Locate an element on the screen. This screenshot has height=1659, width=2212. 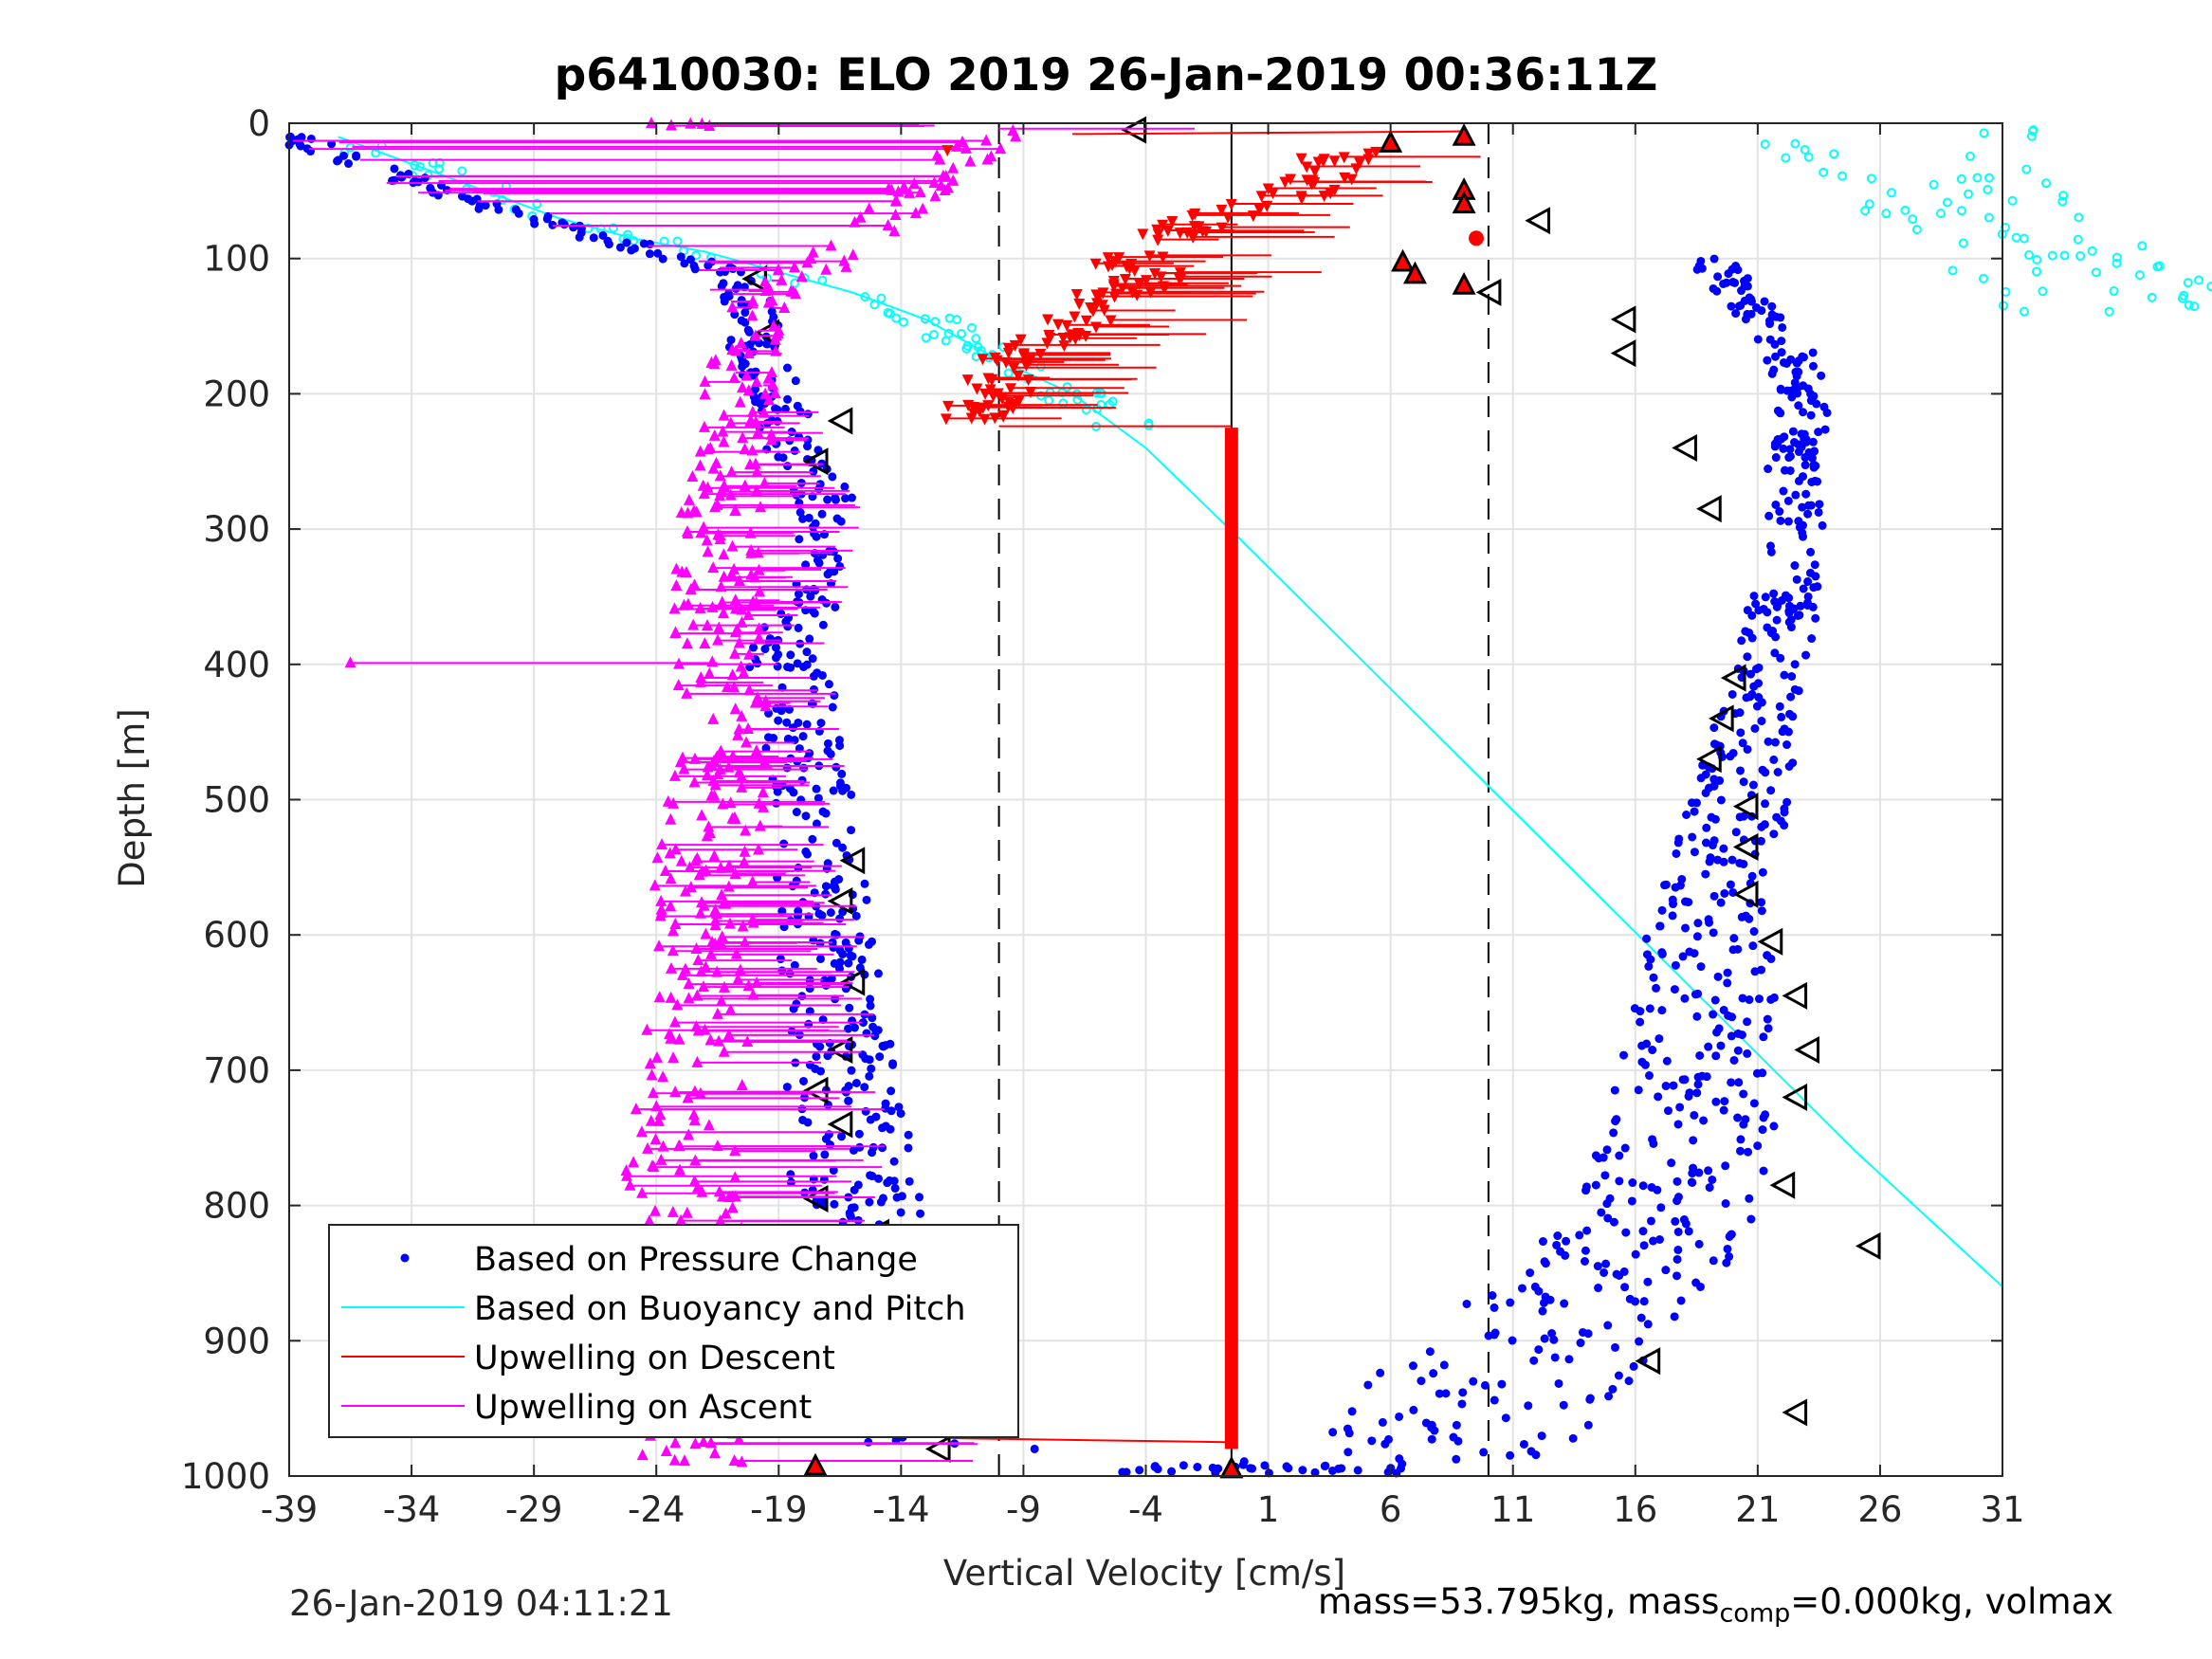
y-tick-label: 0 is located at coordinates (258, 123).